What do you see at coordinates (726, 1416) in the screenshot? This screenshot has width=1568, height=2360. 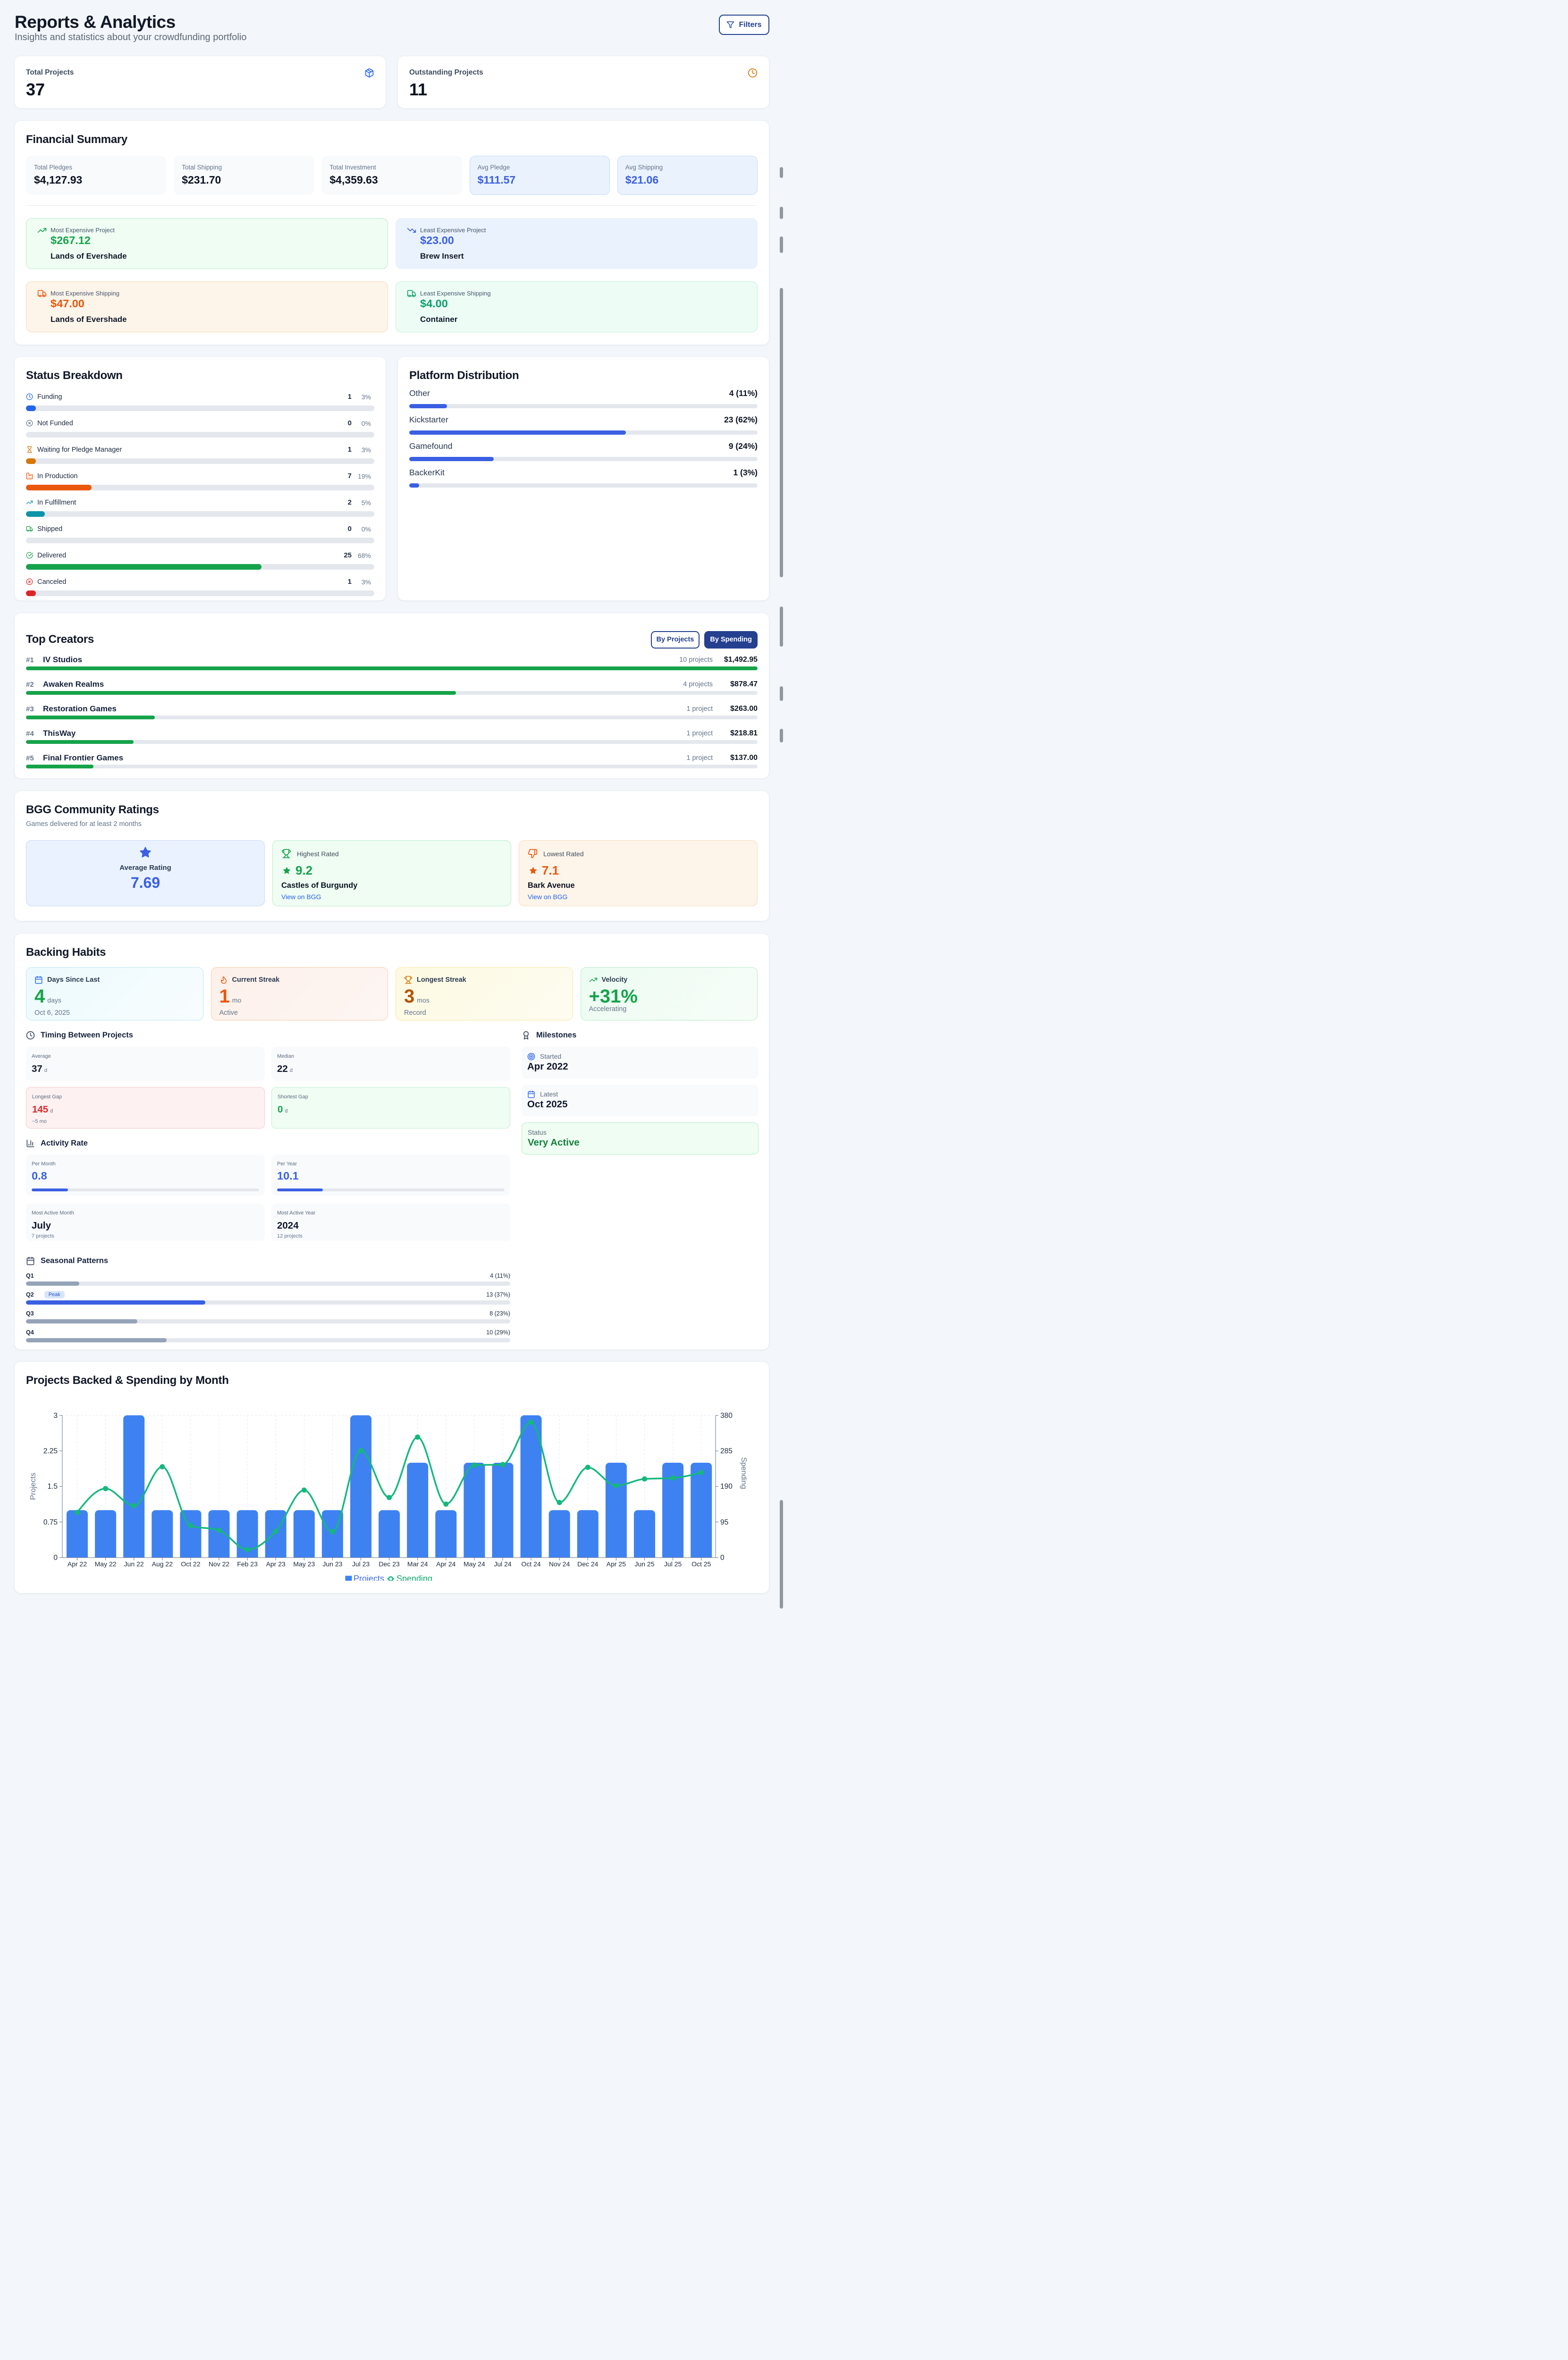 I see `svg-text: 380` at bounding box center [726, 1416].